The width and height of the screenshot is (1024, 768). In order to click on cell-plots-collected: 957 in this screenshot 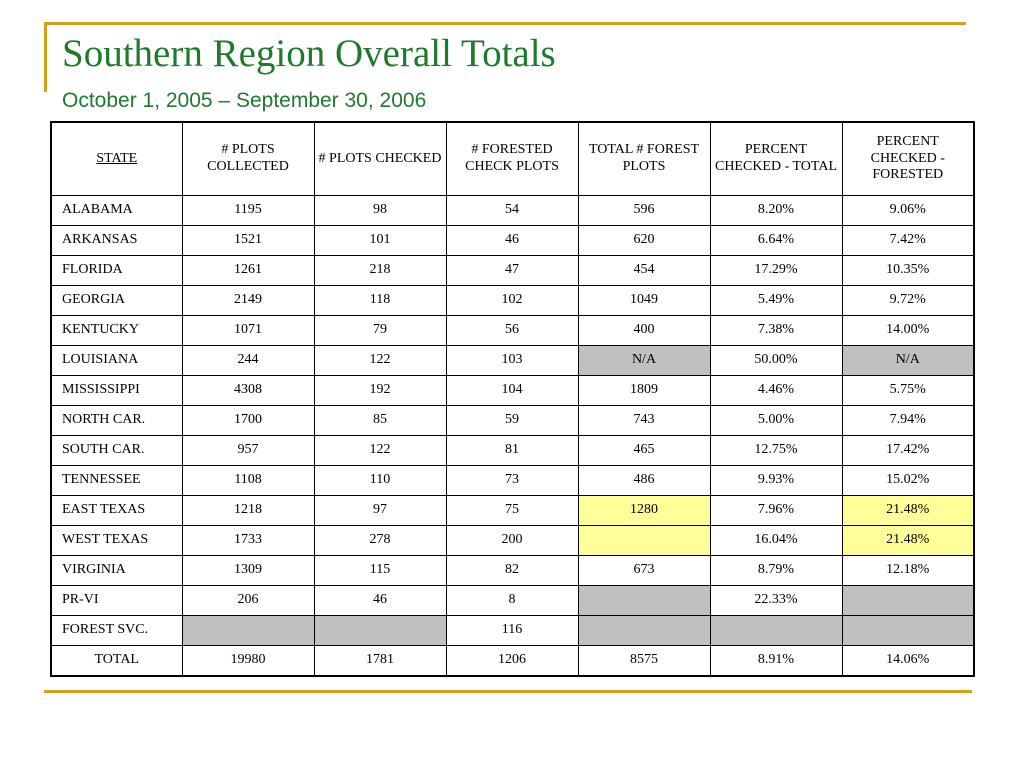, I will do `click(248, 450)`.